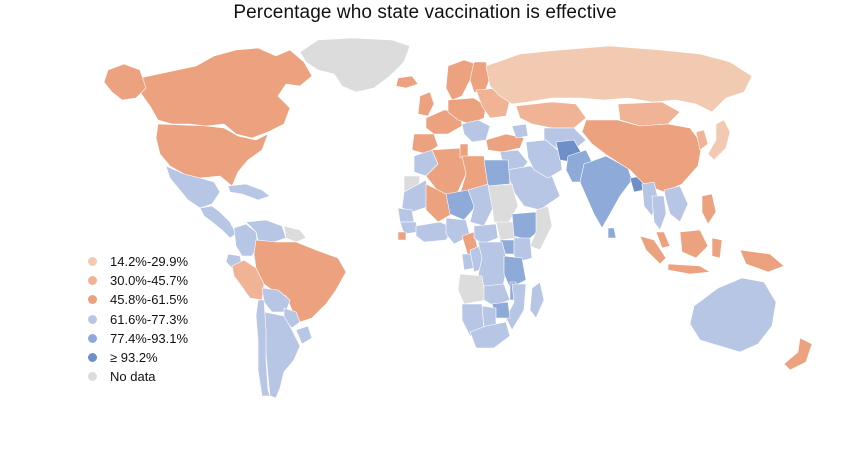 This screenshot has height=464, width=850. I want to click on legend-item: No data, so click(138, 376).